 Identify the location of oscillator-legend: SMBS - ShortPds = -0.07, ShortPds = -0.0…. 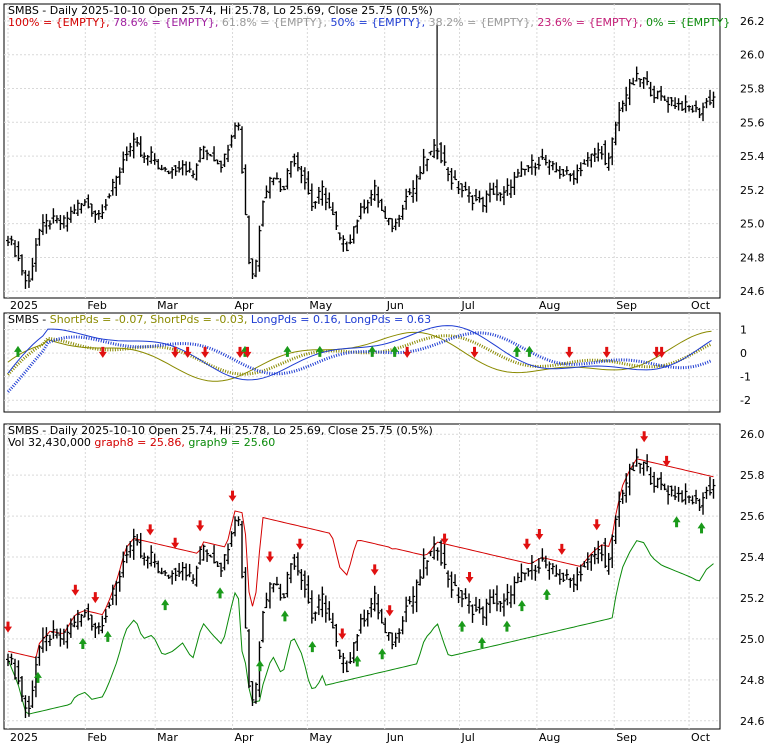
(219, 319).